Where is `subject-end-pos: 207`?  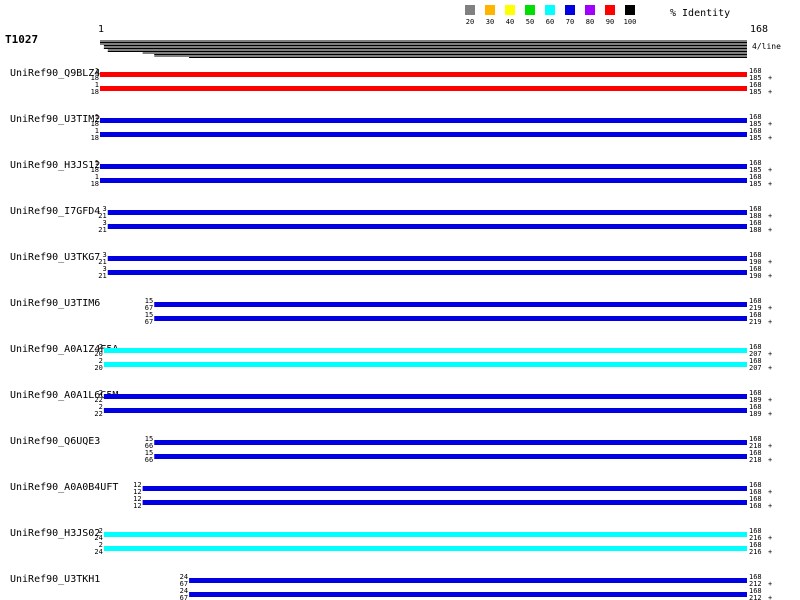
subject-end-pos: 207 is located at coordinates (755, 368).